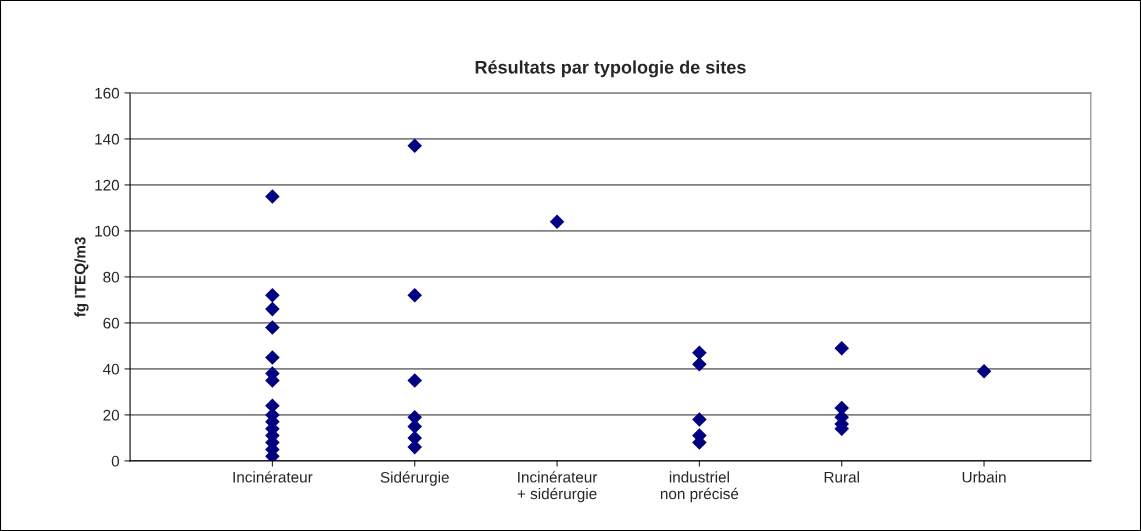 Image resolution: width=1141 pixels, height=531 pixels. I want to click on y-tick-label: 140, so click(107, 139).